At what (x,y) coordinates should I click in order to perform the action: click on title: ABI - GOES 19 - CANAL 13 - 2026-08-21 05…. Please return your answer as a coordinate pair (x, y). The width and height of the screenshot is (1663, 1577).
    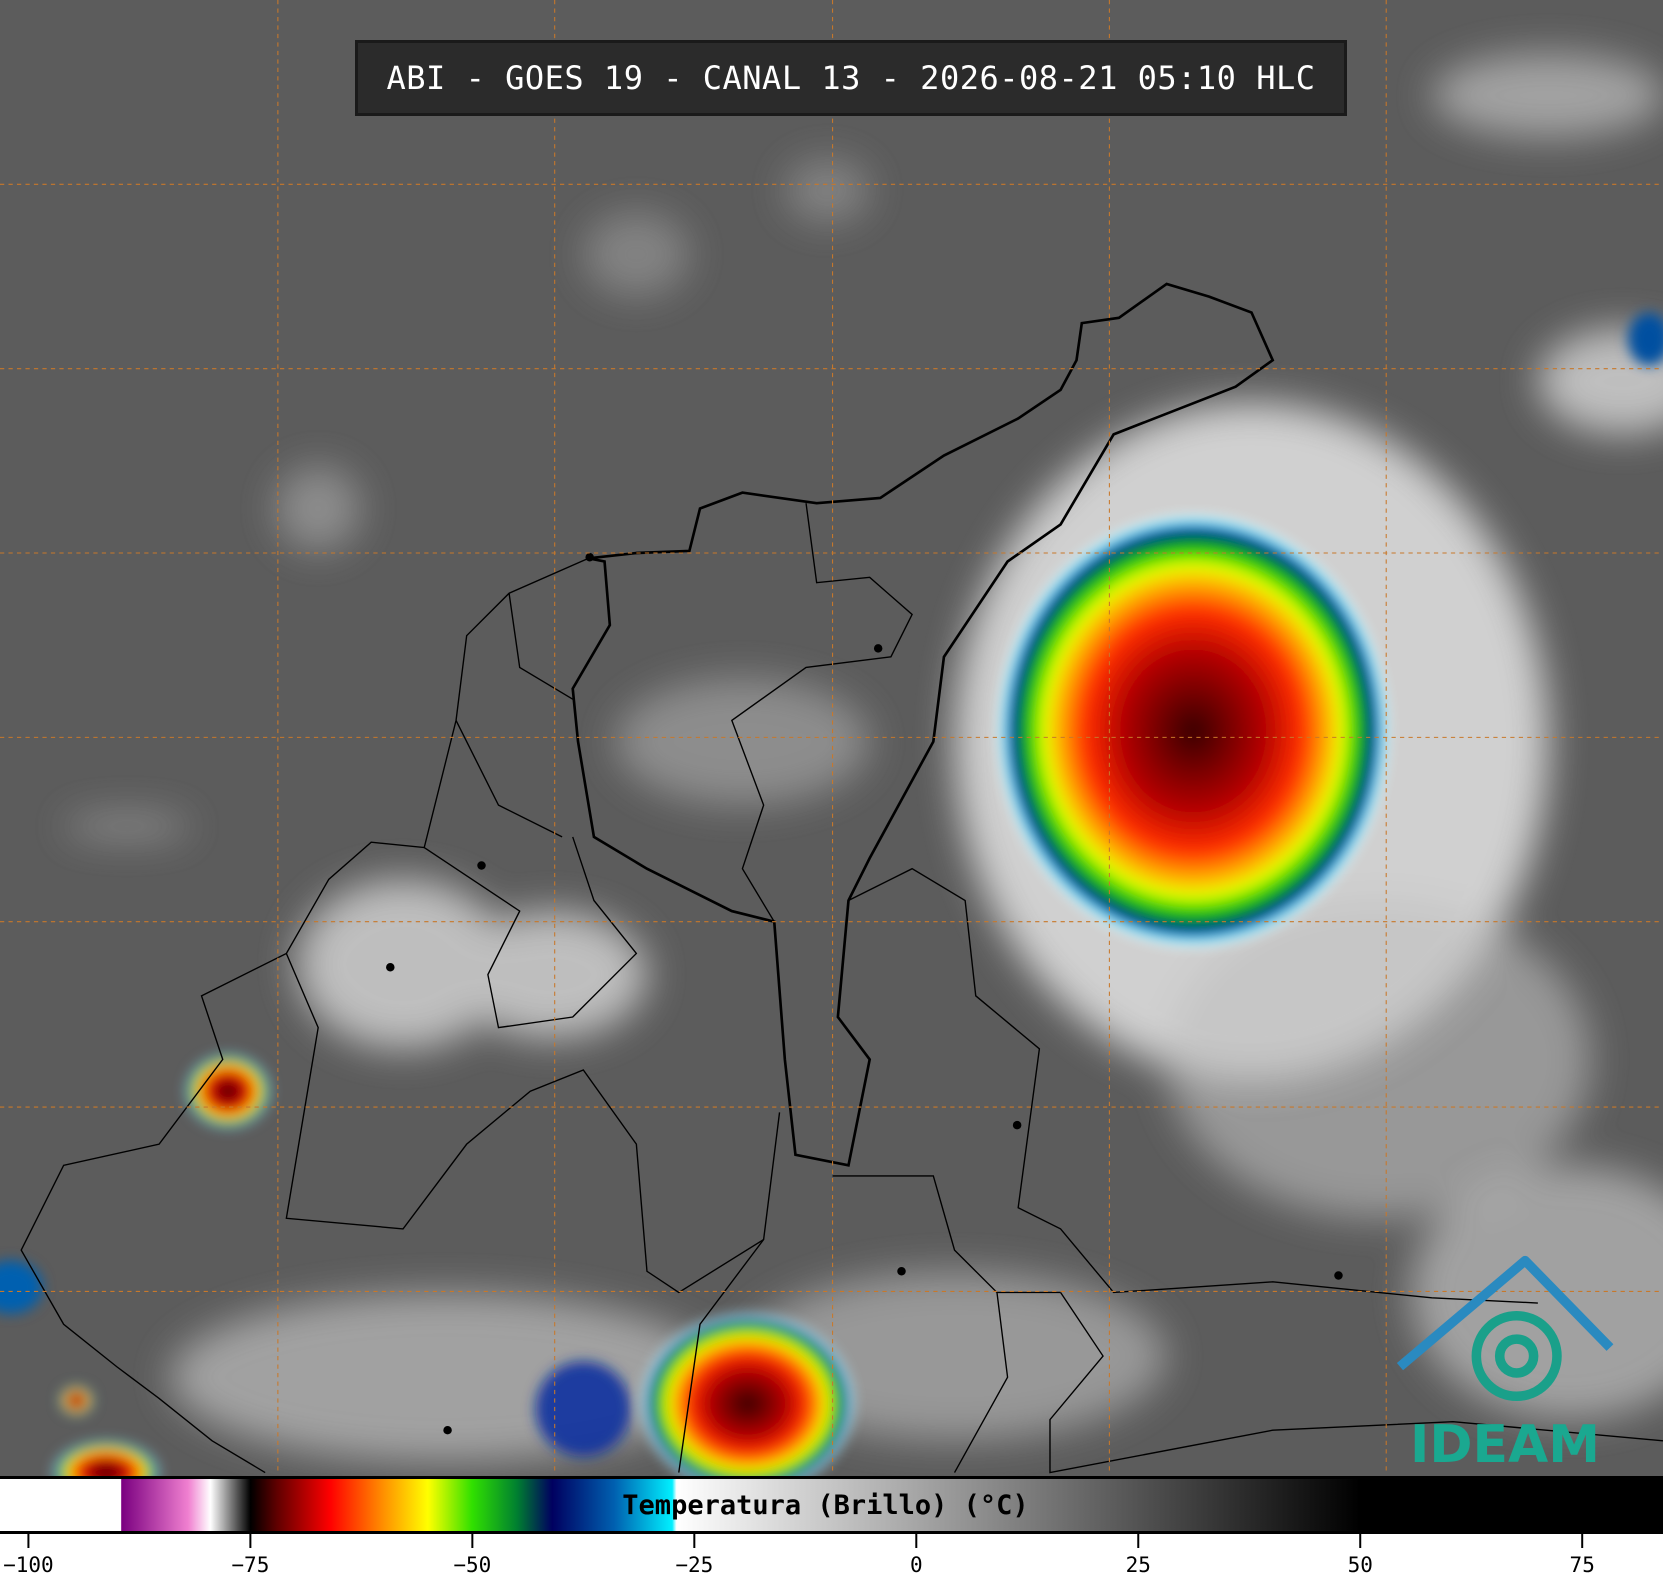
    Looking at the image, I should click on (851, 78).